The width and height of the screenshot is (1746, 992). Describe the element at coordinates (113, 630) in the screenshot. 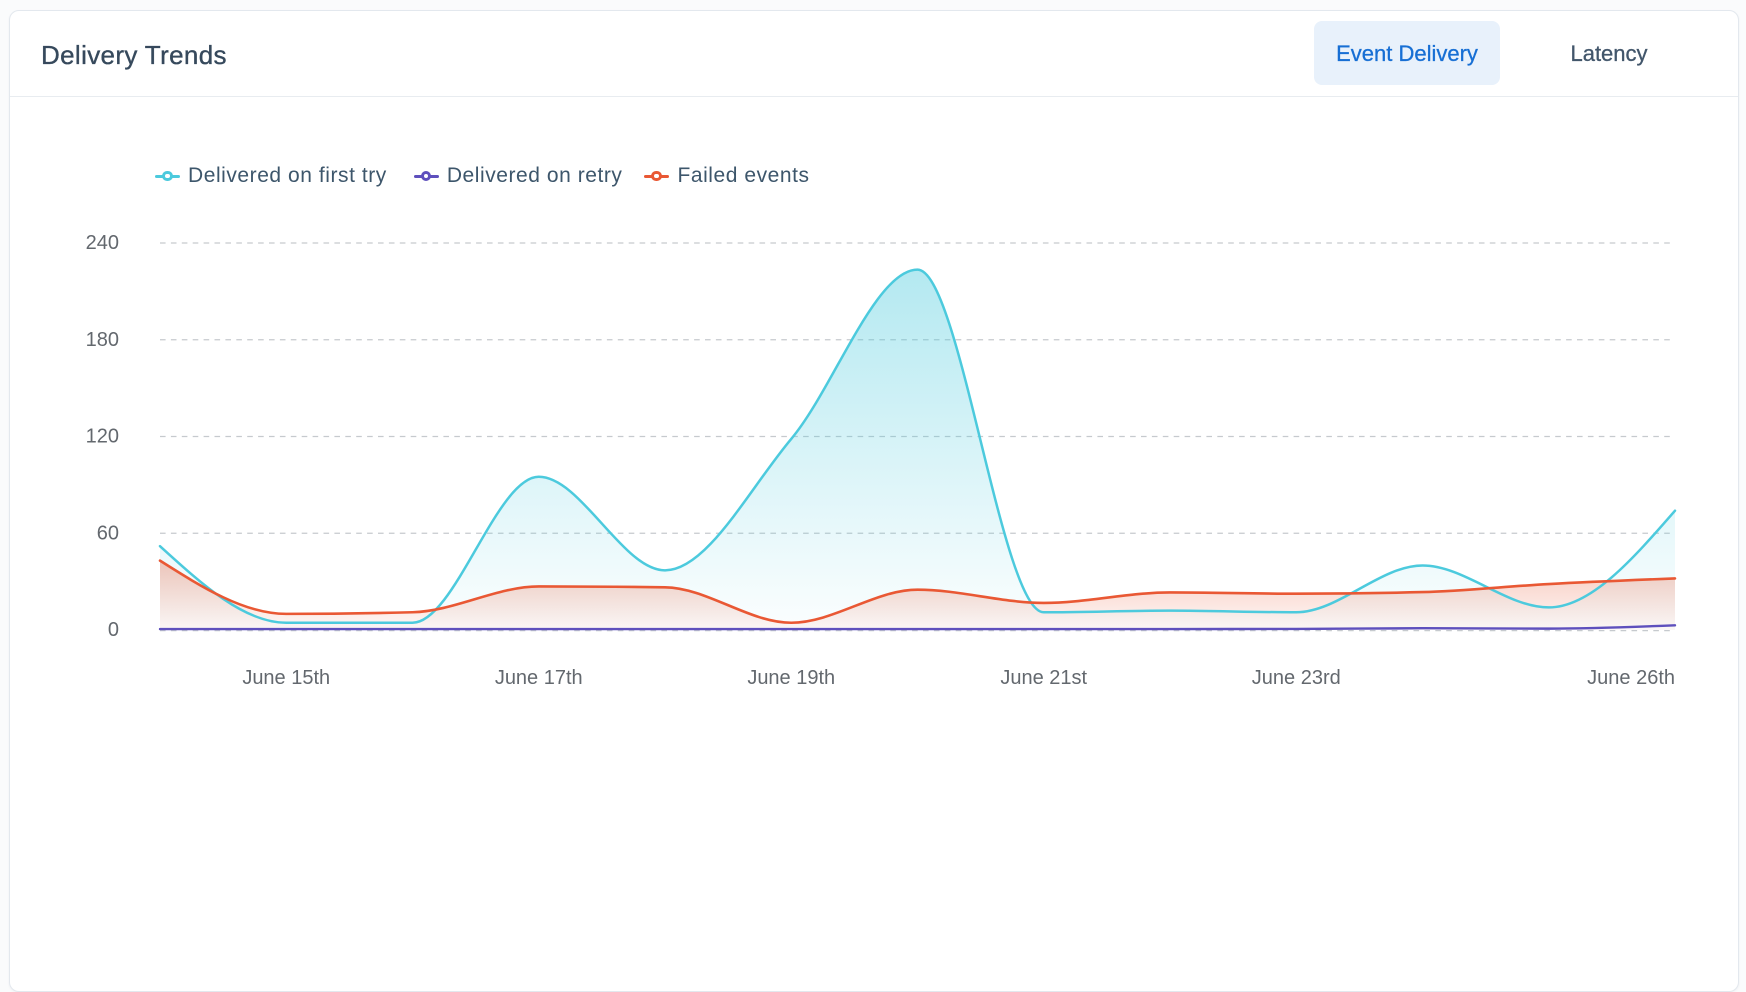

I see `svg-text: 0` at that location.